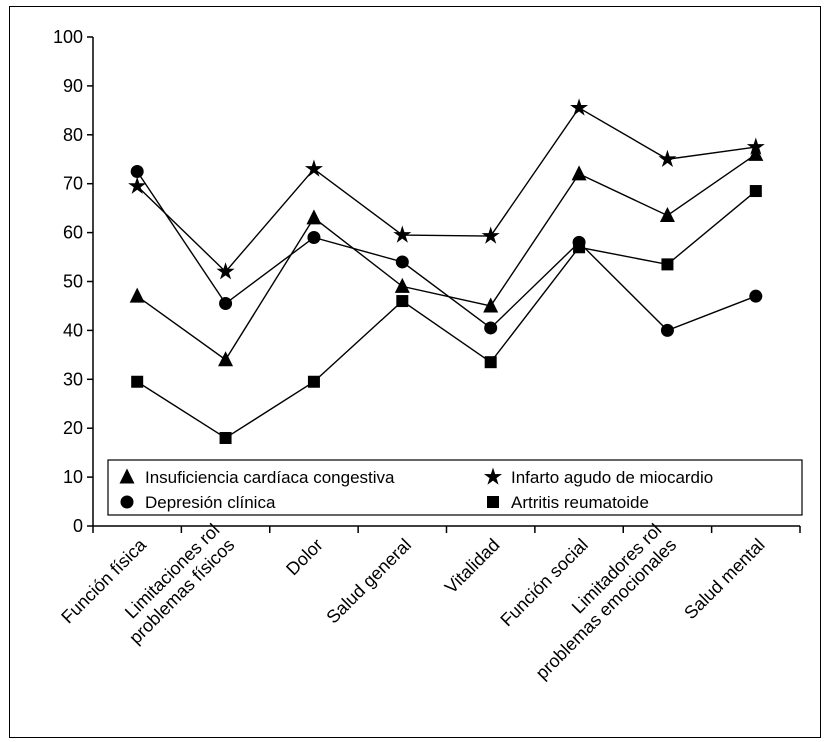  Describe the element at coordinates (73, 135) in the screenshot. I see `y-tick-label: 80` at that location.